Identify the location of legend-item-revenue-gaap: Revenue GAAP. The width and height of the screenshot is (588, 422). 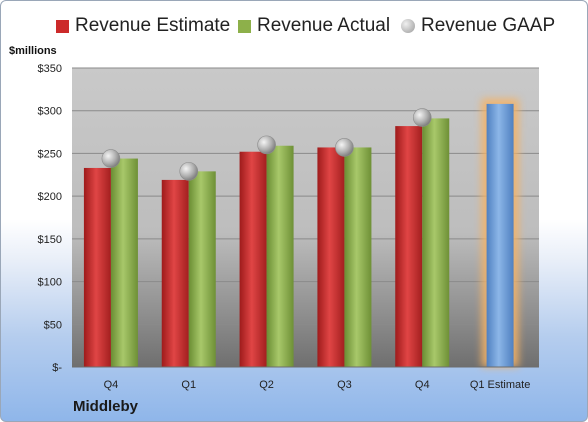
(478, 26).